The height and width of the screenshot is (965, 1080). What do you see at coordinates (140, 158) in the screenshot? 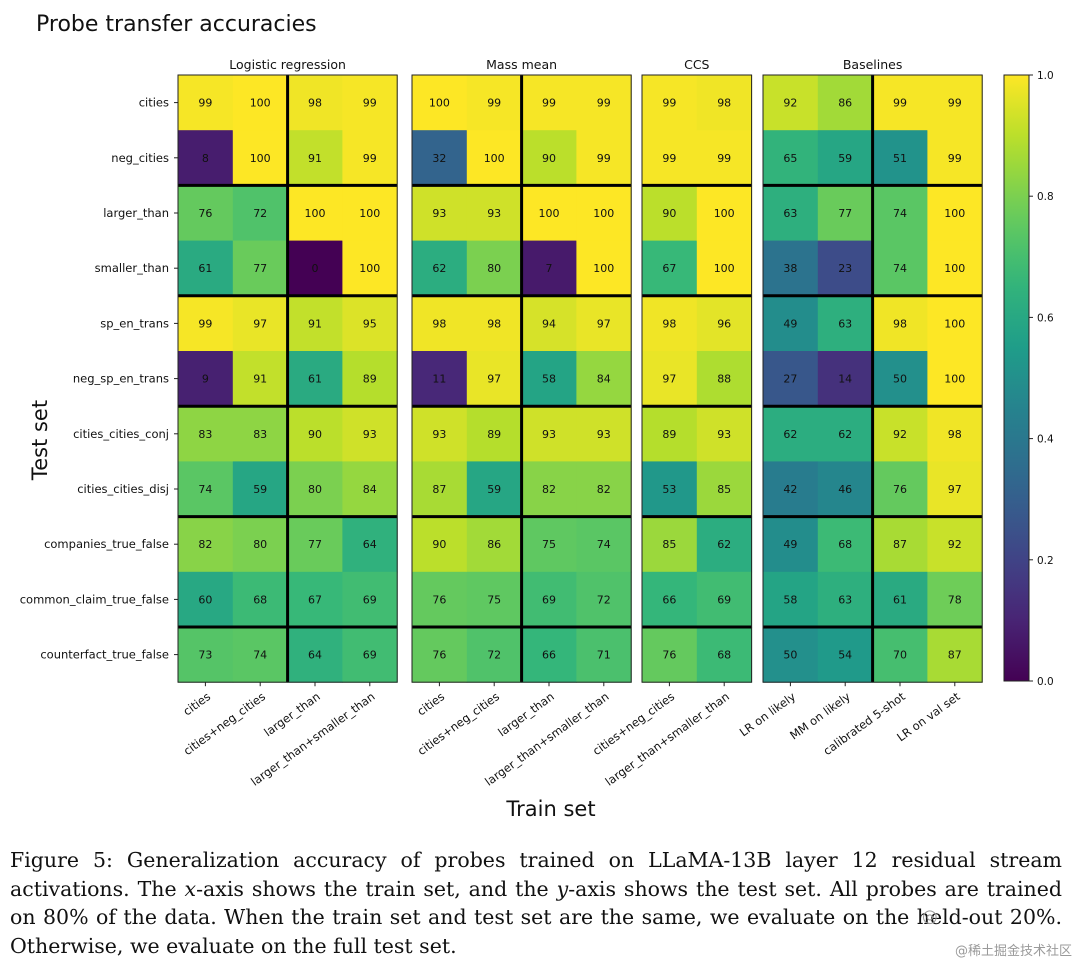
I see `y-tick-label: neg_cities` at bounding box center [140, 158].